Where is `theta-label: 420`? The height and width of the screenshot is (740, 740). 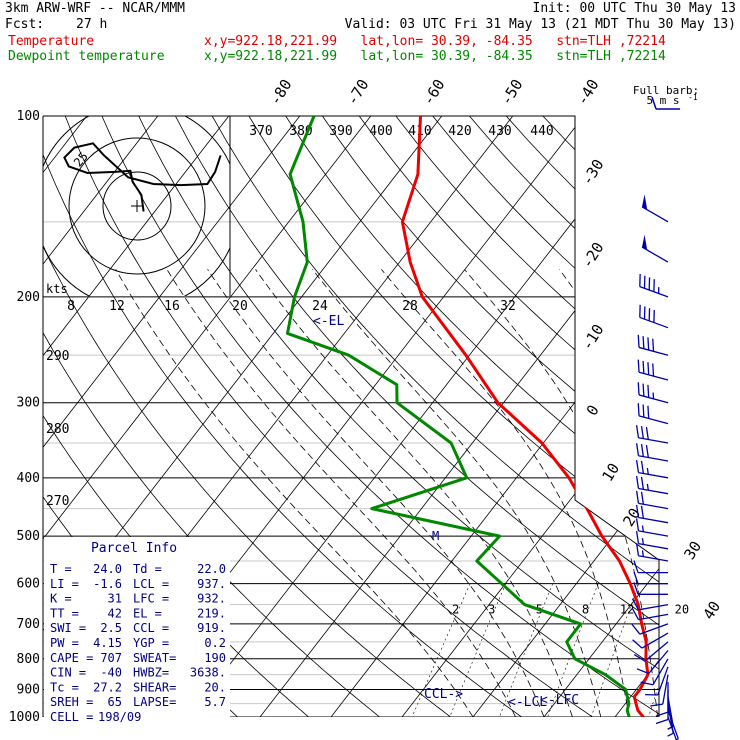
theta-label: 420 is located at coordinates (459, 131).